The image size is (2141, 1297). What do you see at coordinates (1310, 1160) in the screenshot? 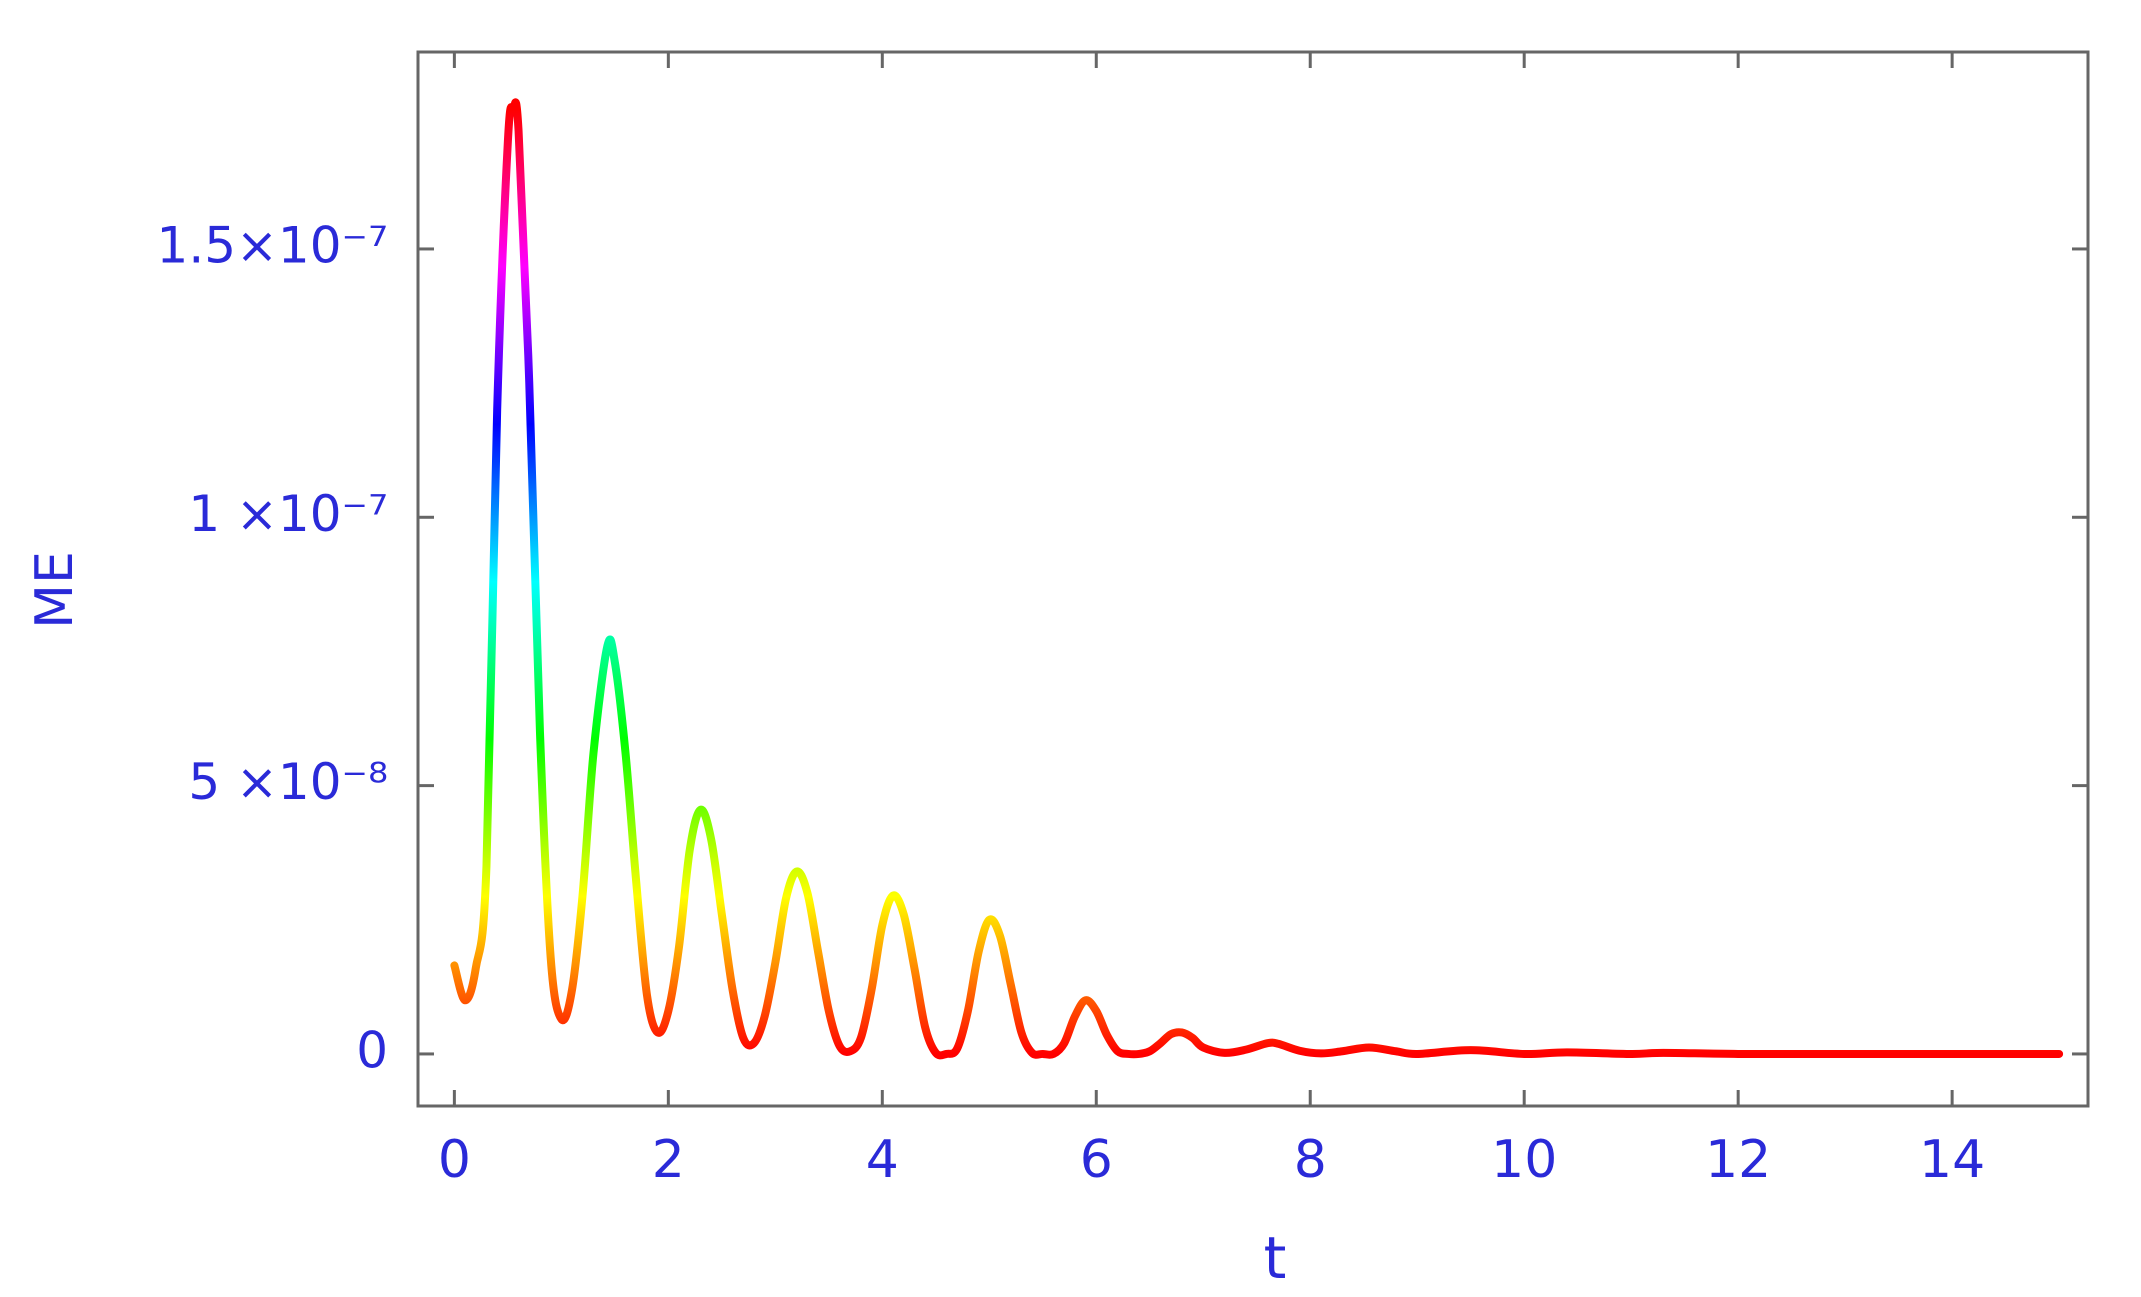
I see `x-tick-label: 8` at bounding box center [1310, 1160].